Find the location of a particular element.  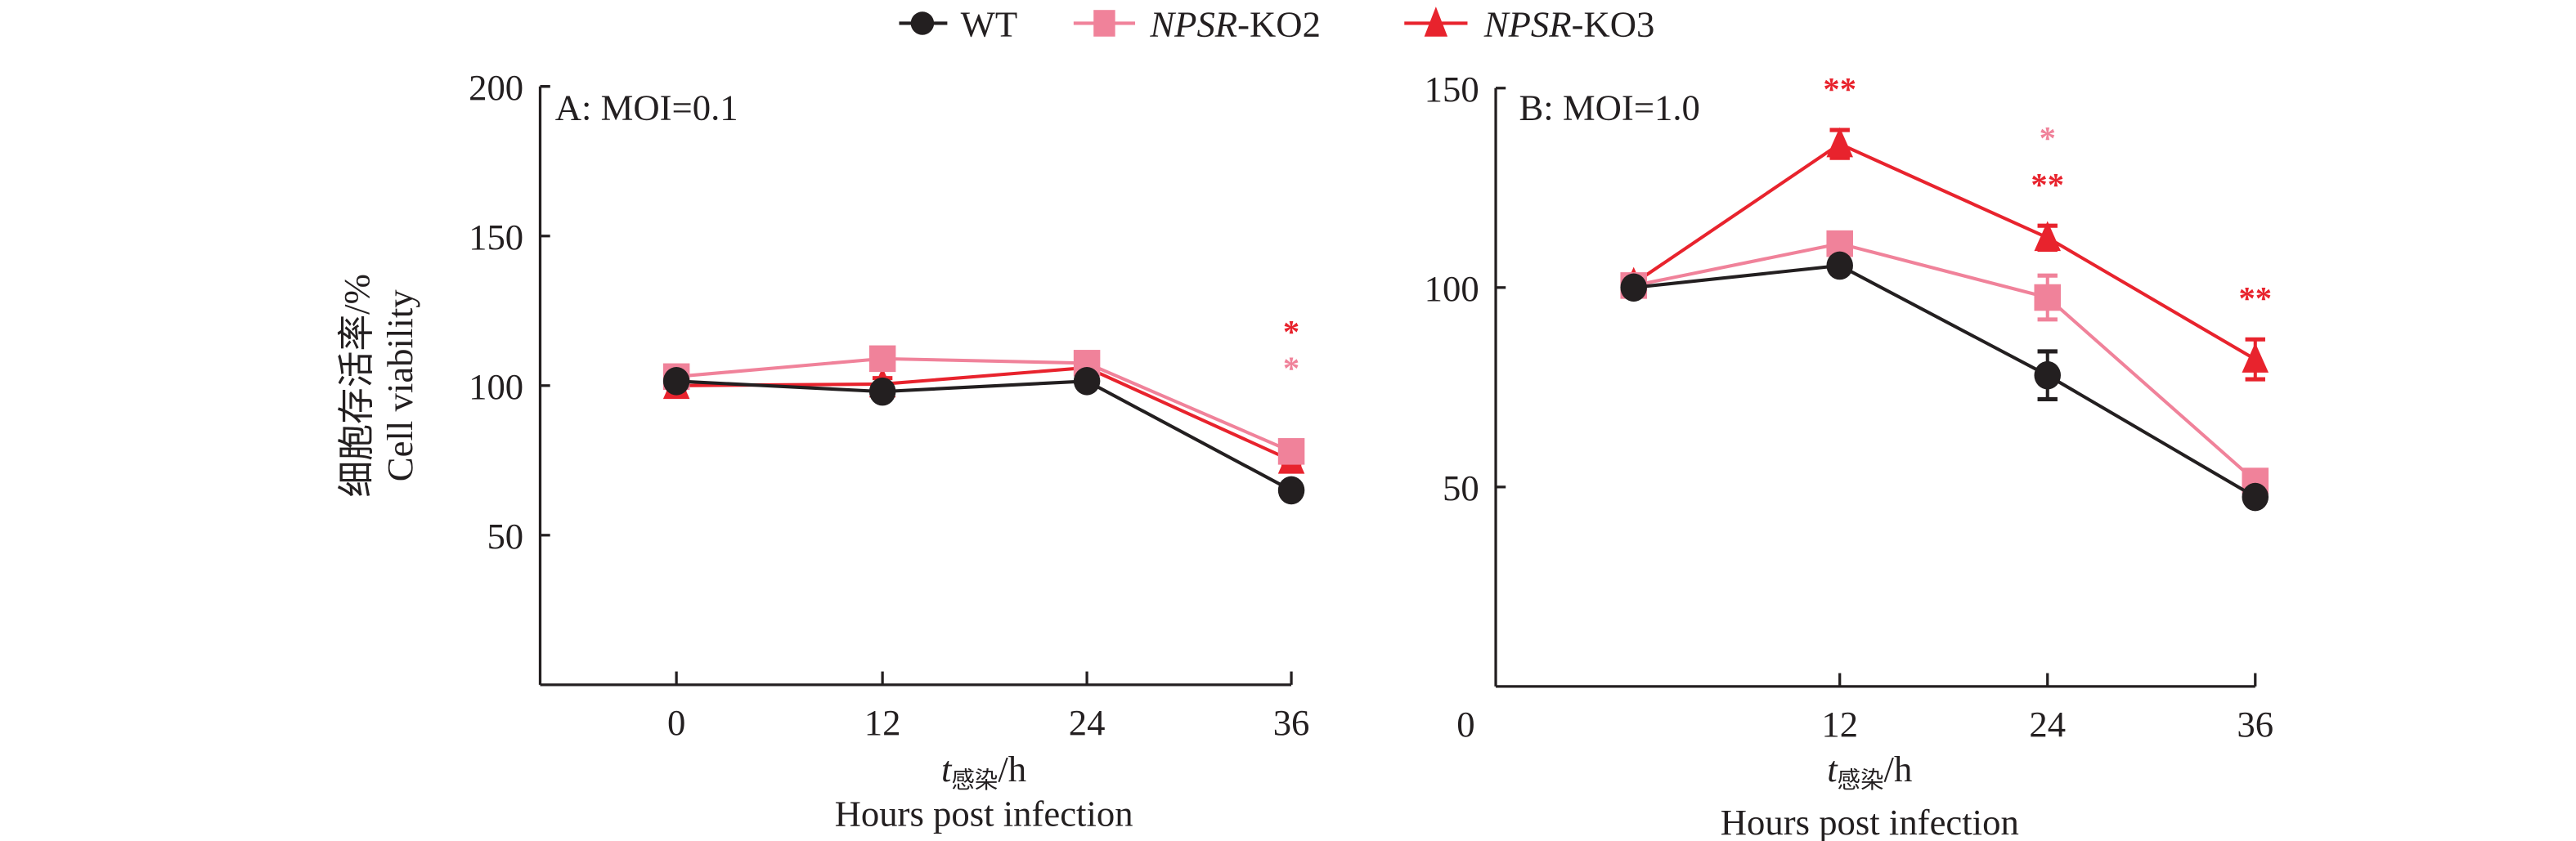

panel-title: A: MOI=0.1 is located at coordinates (646, 107).